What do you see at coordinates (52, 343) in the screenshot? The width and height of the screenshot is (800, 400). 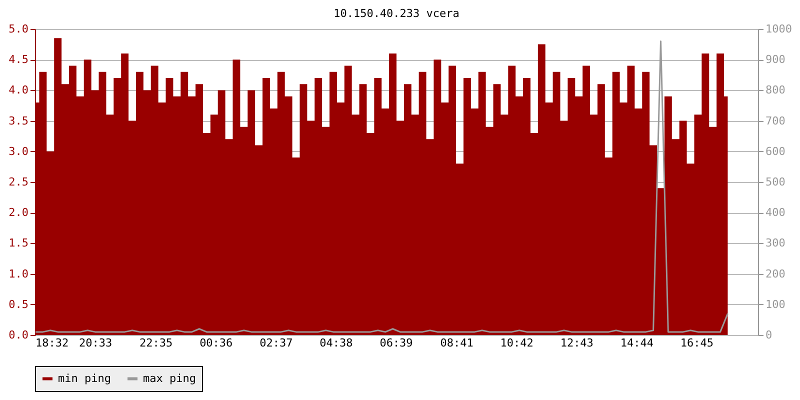 I see `x-tick-label: 18:32` at bounding box center [52, 343].